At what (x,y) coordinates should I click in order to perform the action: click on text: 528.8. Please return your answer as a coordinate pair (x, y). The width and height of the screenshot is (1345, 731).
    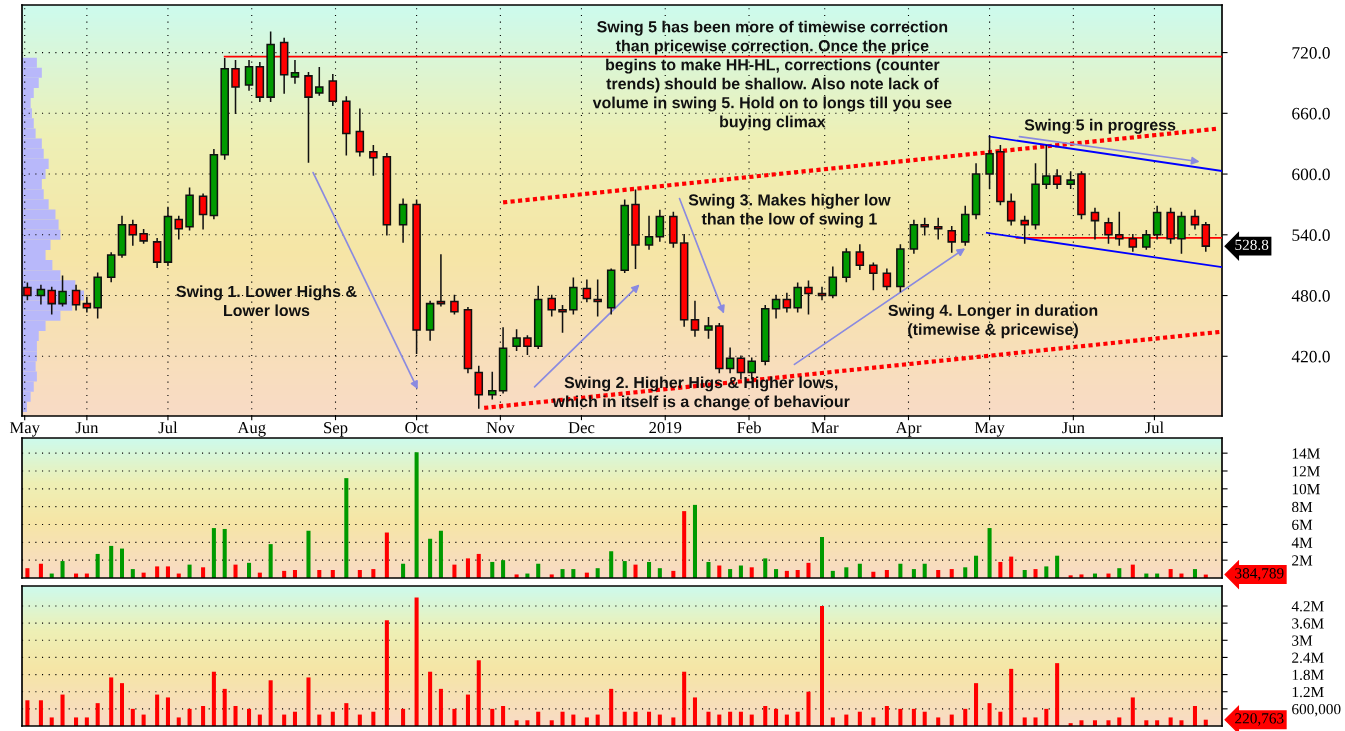
    Looking at the image, I should click on (1252, 245).